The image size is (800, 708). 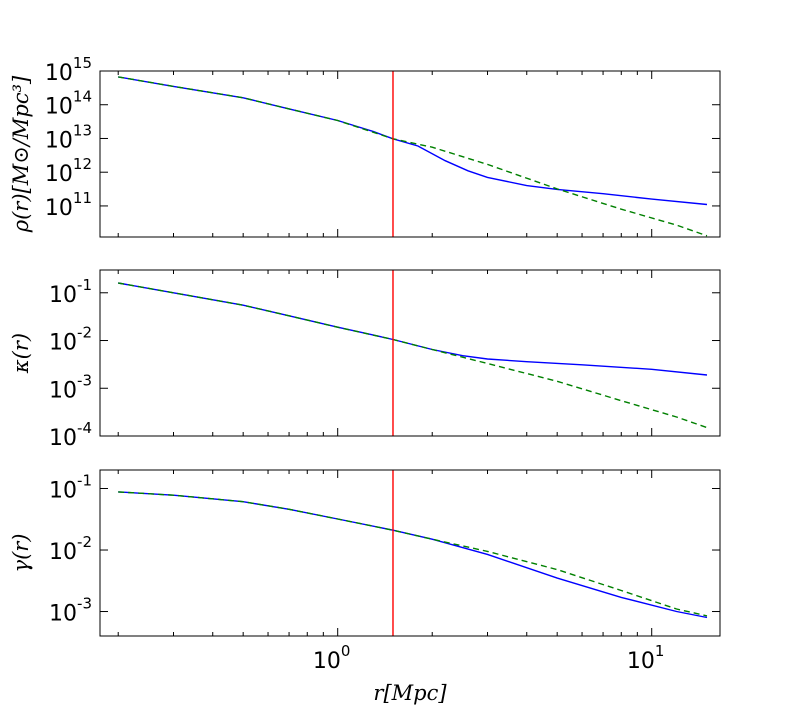 What do you see at coordinates (21, 553) in the screenshot?
I see `y-axis-label: γ(r)` at bounding box center [21, 553].